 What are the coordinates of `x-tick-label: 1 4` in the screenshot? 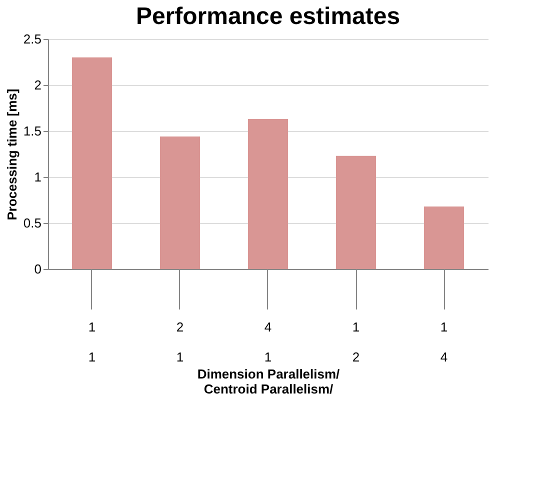 It's located at (444, 342).